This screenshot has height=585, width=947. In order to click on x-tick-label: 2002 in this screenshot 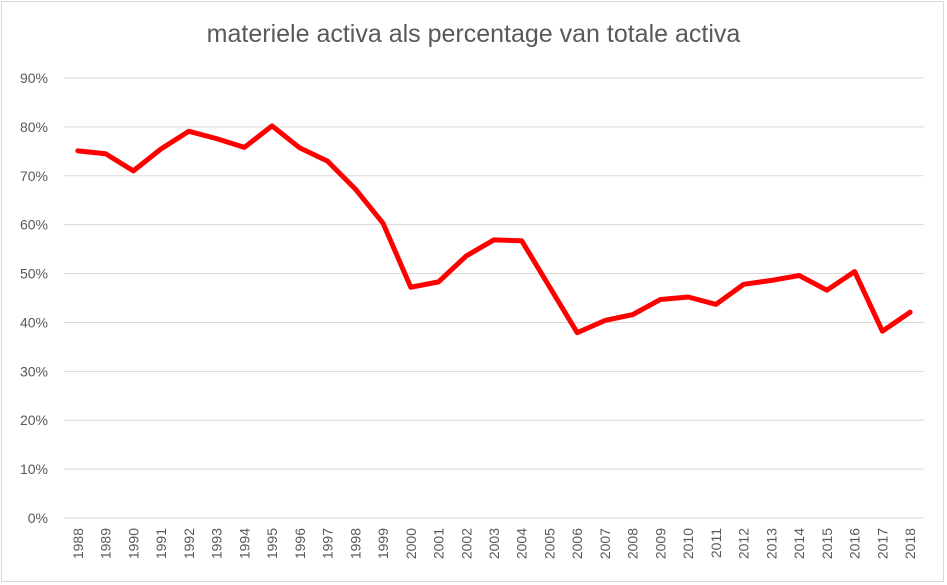, I will do `click(466, 543)`.